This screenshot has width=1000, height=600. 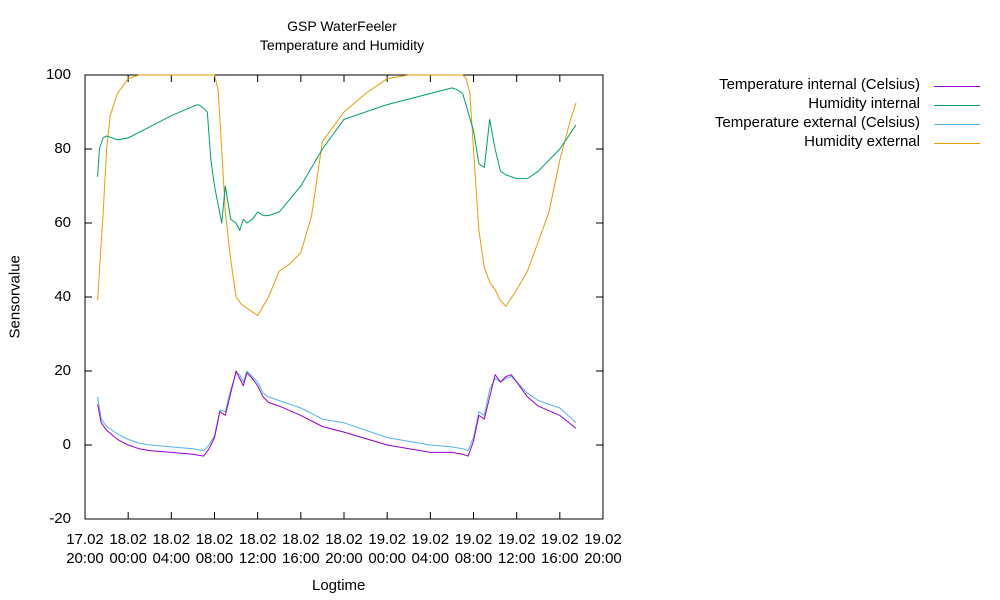 What do you see at coordinates (430, 549) in the screenshot?
I see `x-tick-label: 19.02 04:00` at bounding box center [430, 549].